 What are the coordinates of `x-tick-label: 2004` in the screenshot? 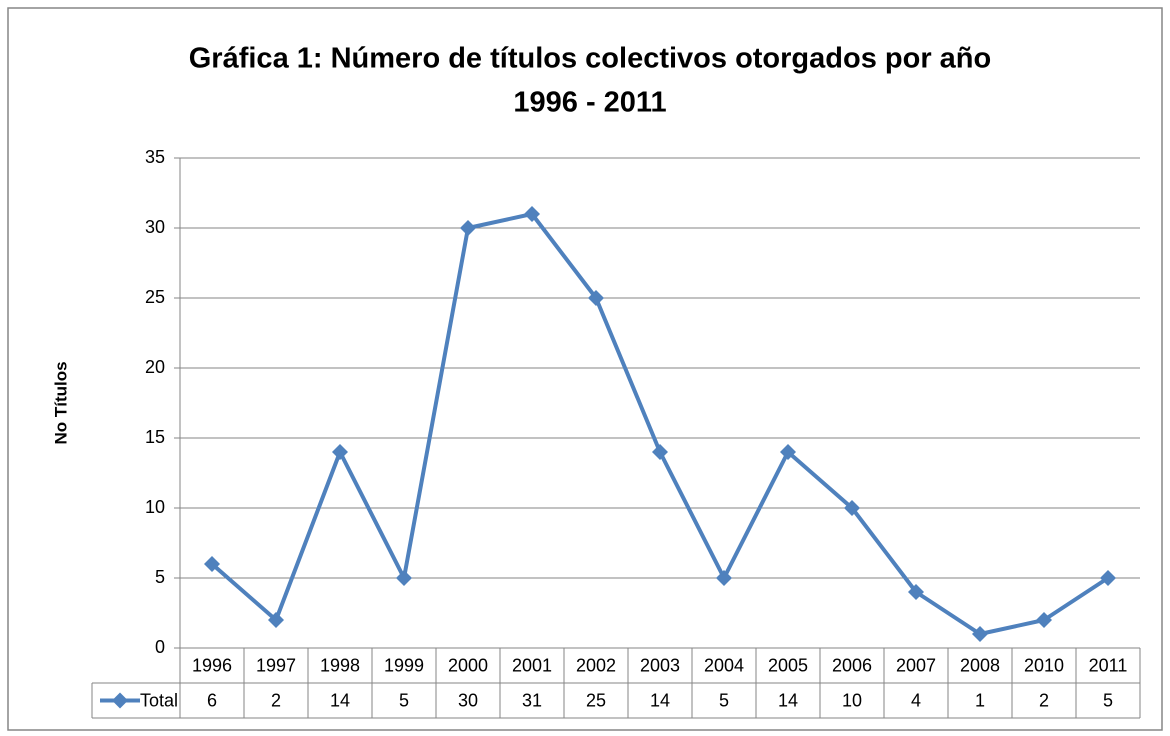 It's located at (724, 665).